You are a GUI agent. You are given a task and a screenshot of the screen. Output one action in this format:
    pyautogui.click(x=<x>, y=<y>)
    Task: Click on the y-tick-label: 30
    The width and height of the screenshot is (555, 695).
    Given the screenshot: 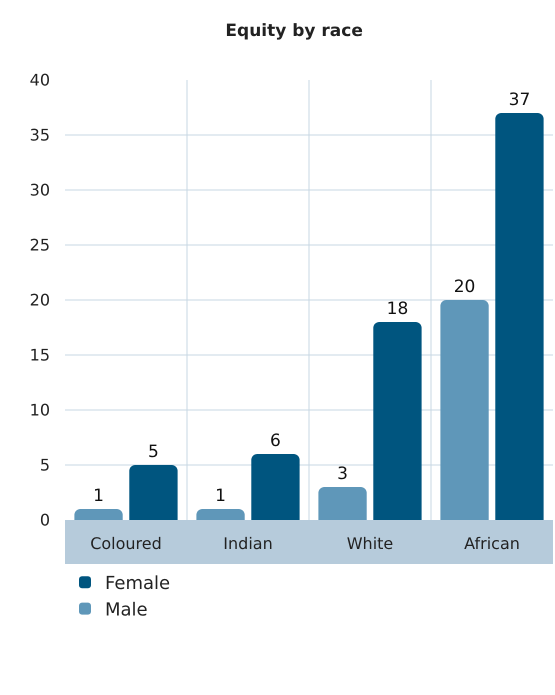 What is the action you would take?
    pyautogui.click(x=40, y=190)
    